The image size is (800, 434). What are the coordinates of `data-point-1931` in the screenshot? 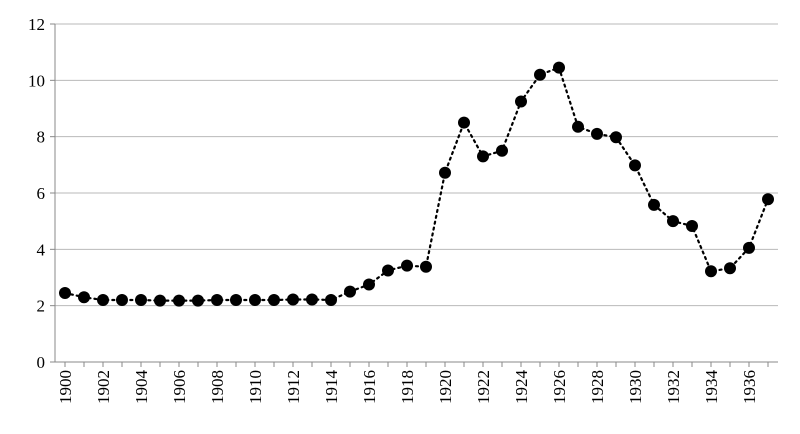 It's located at (654, 204).